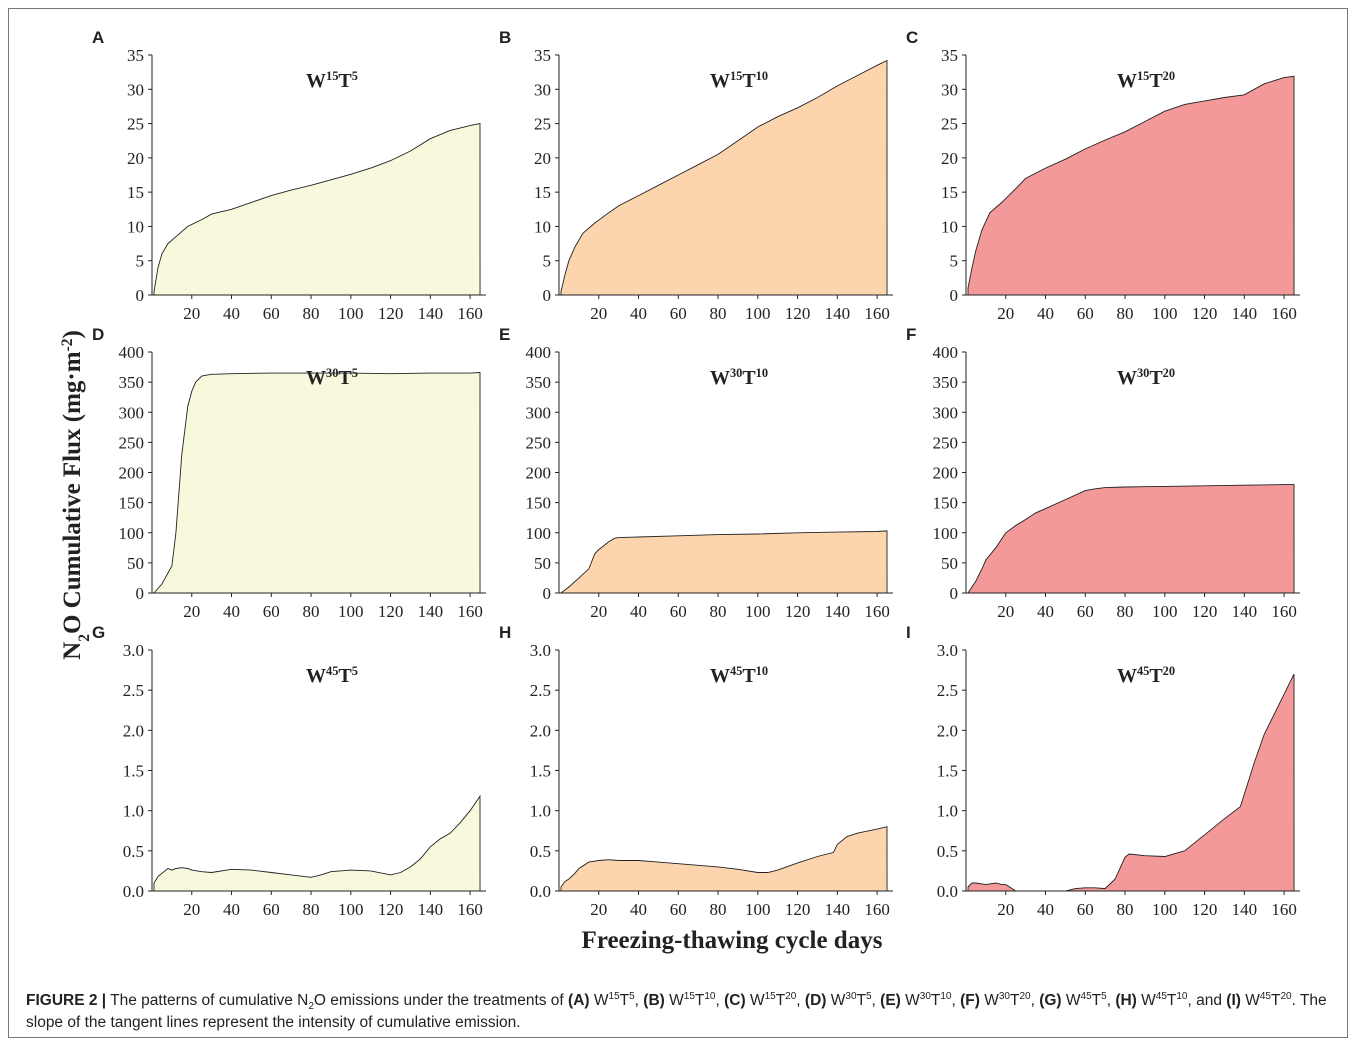  Describe the element at coordinates (332, 671) in the screenshot. I see `text-run: 45` at that location.